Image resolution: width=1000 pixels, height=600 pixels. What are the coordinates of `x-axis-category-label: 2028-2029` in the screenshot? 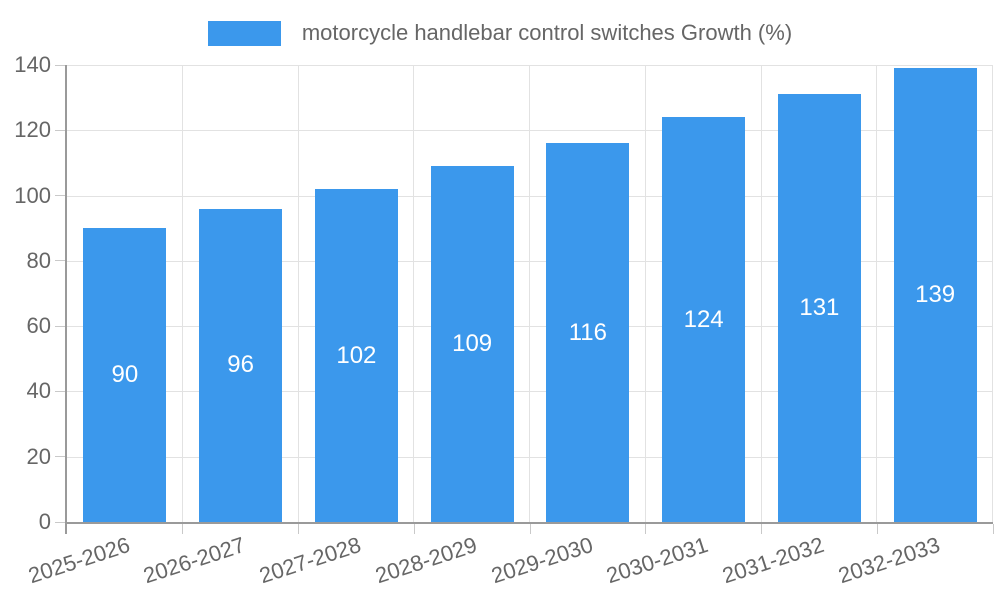 It's located at (426, 560).